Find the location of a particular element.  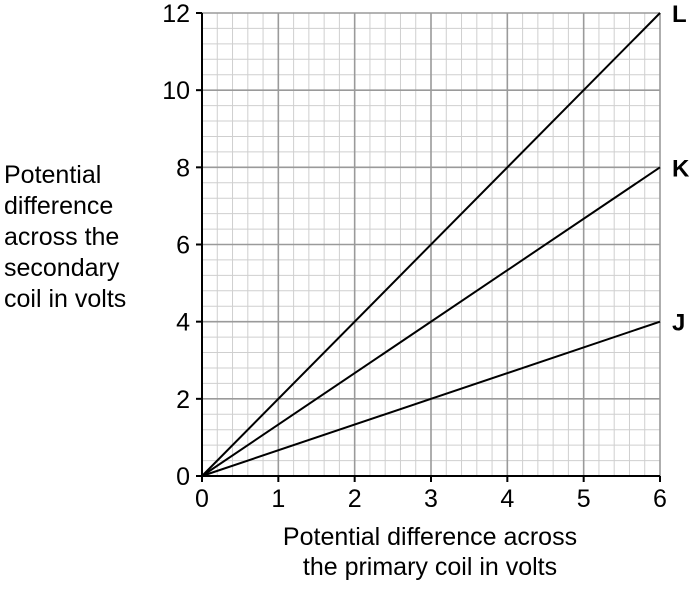

series-label: J is located at coordinates (678, 323).